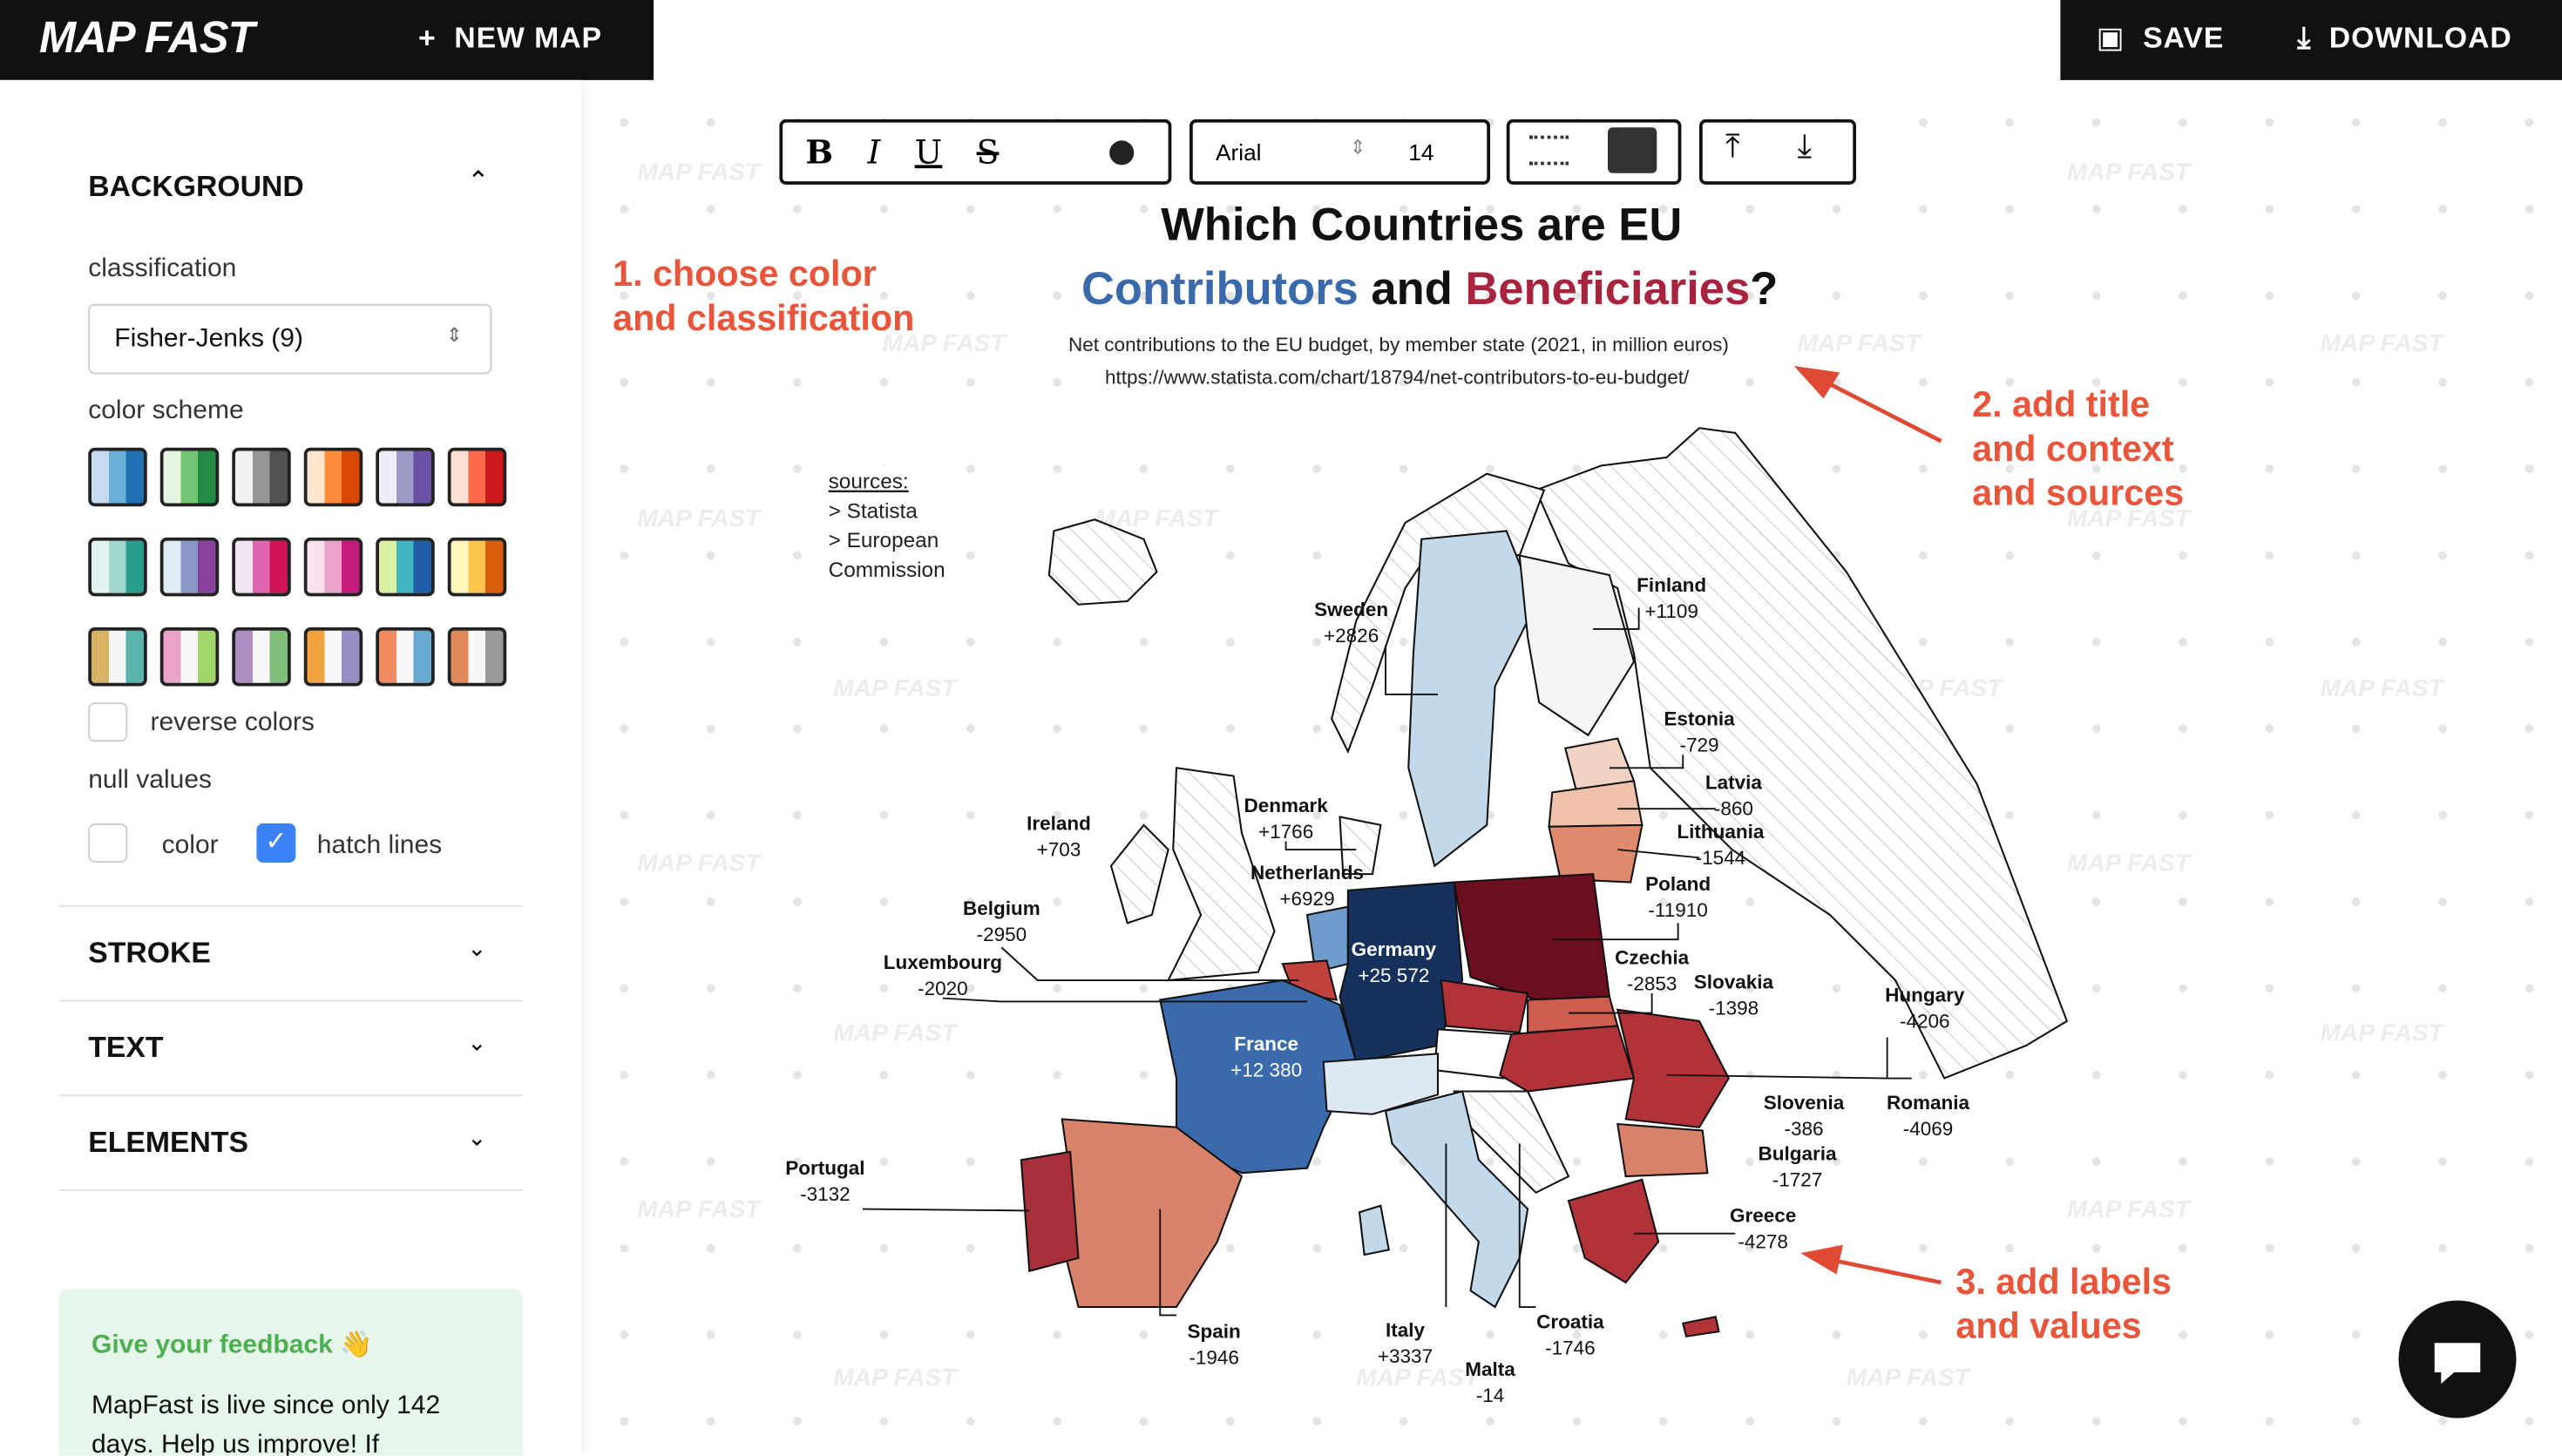 Image resolution: width=2562 pixels, height=1456 pixels. Describe the element at coordinates (196, 187) in the screenshot. I see `background-header: BACKGROUND` at that location.